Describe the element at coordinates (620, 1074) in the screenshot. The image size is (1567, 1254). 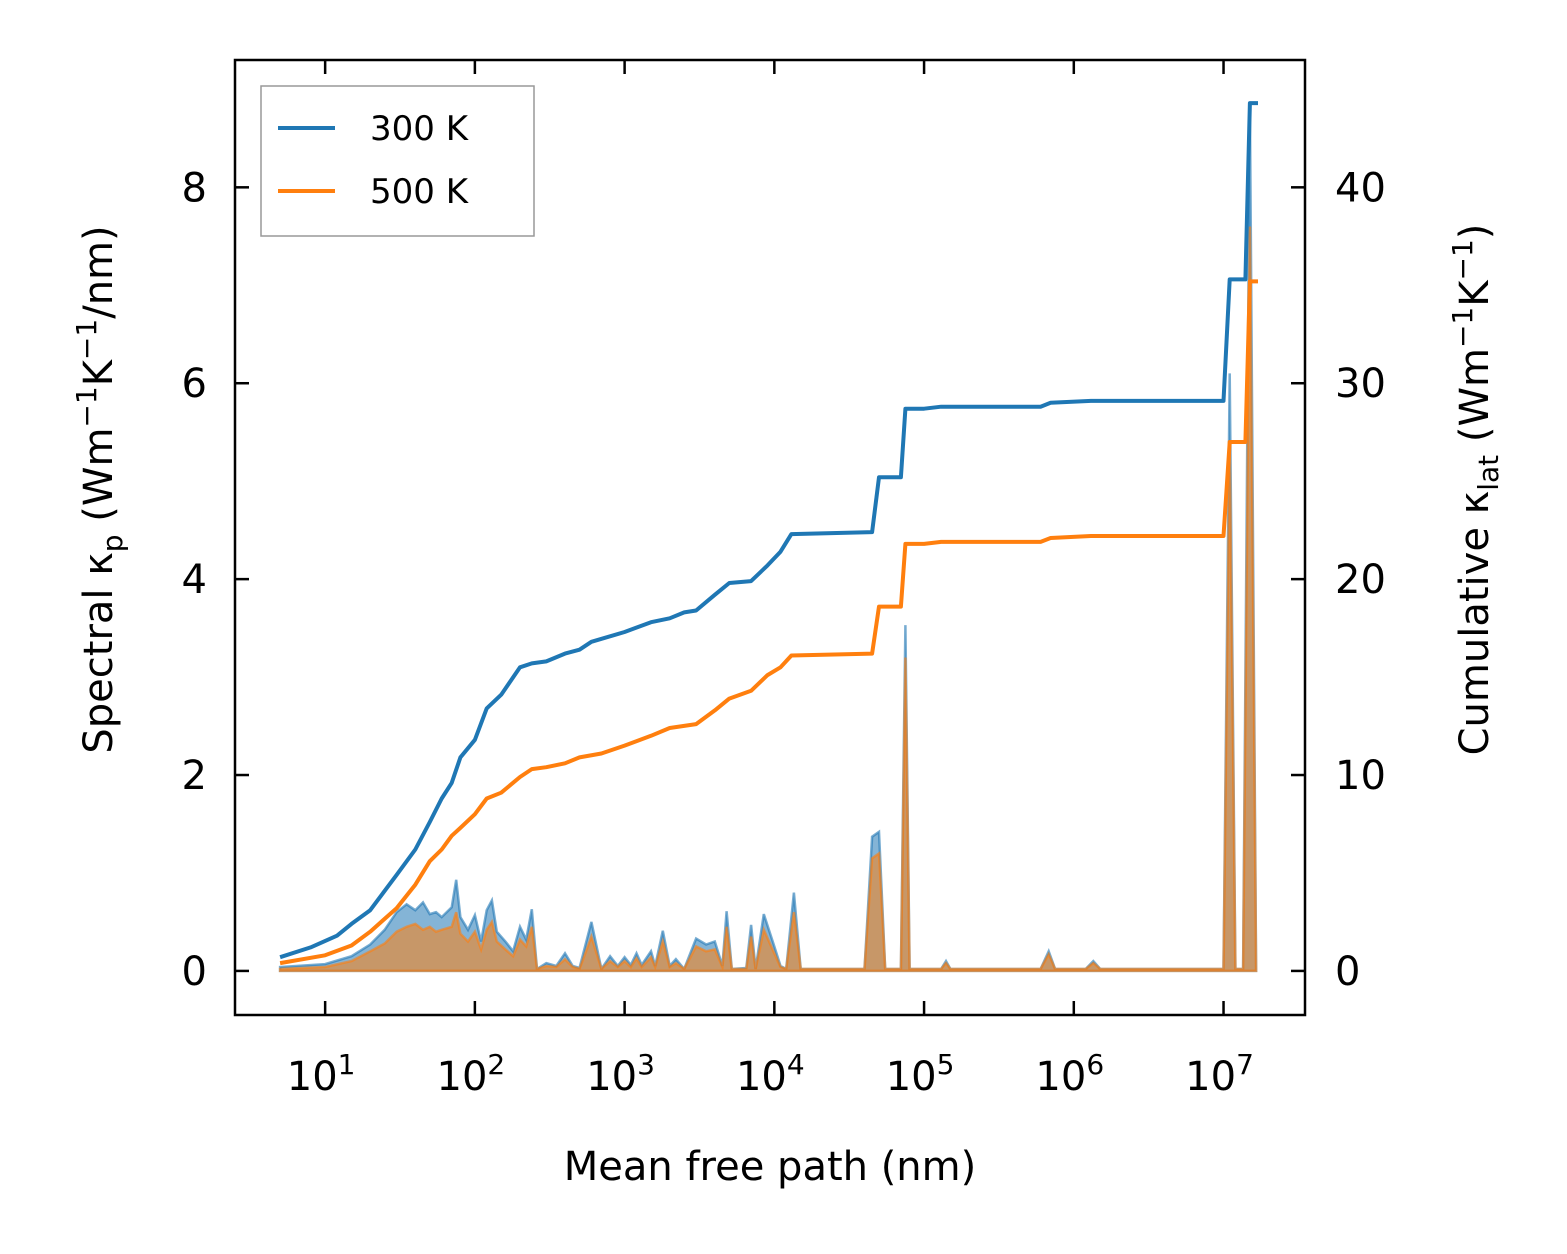
I see `x-tick-label: 10³` at that location.